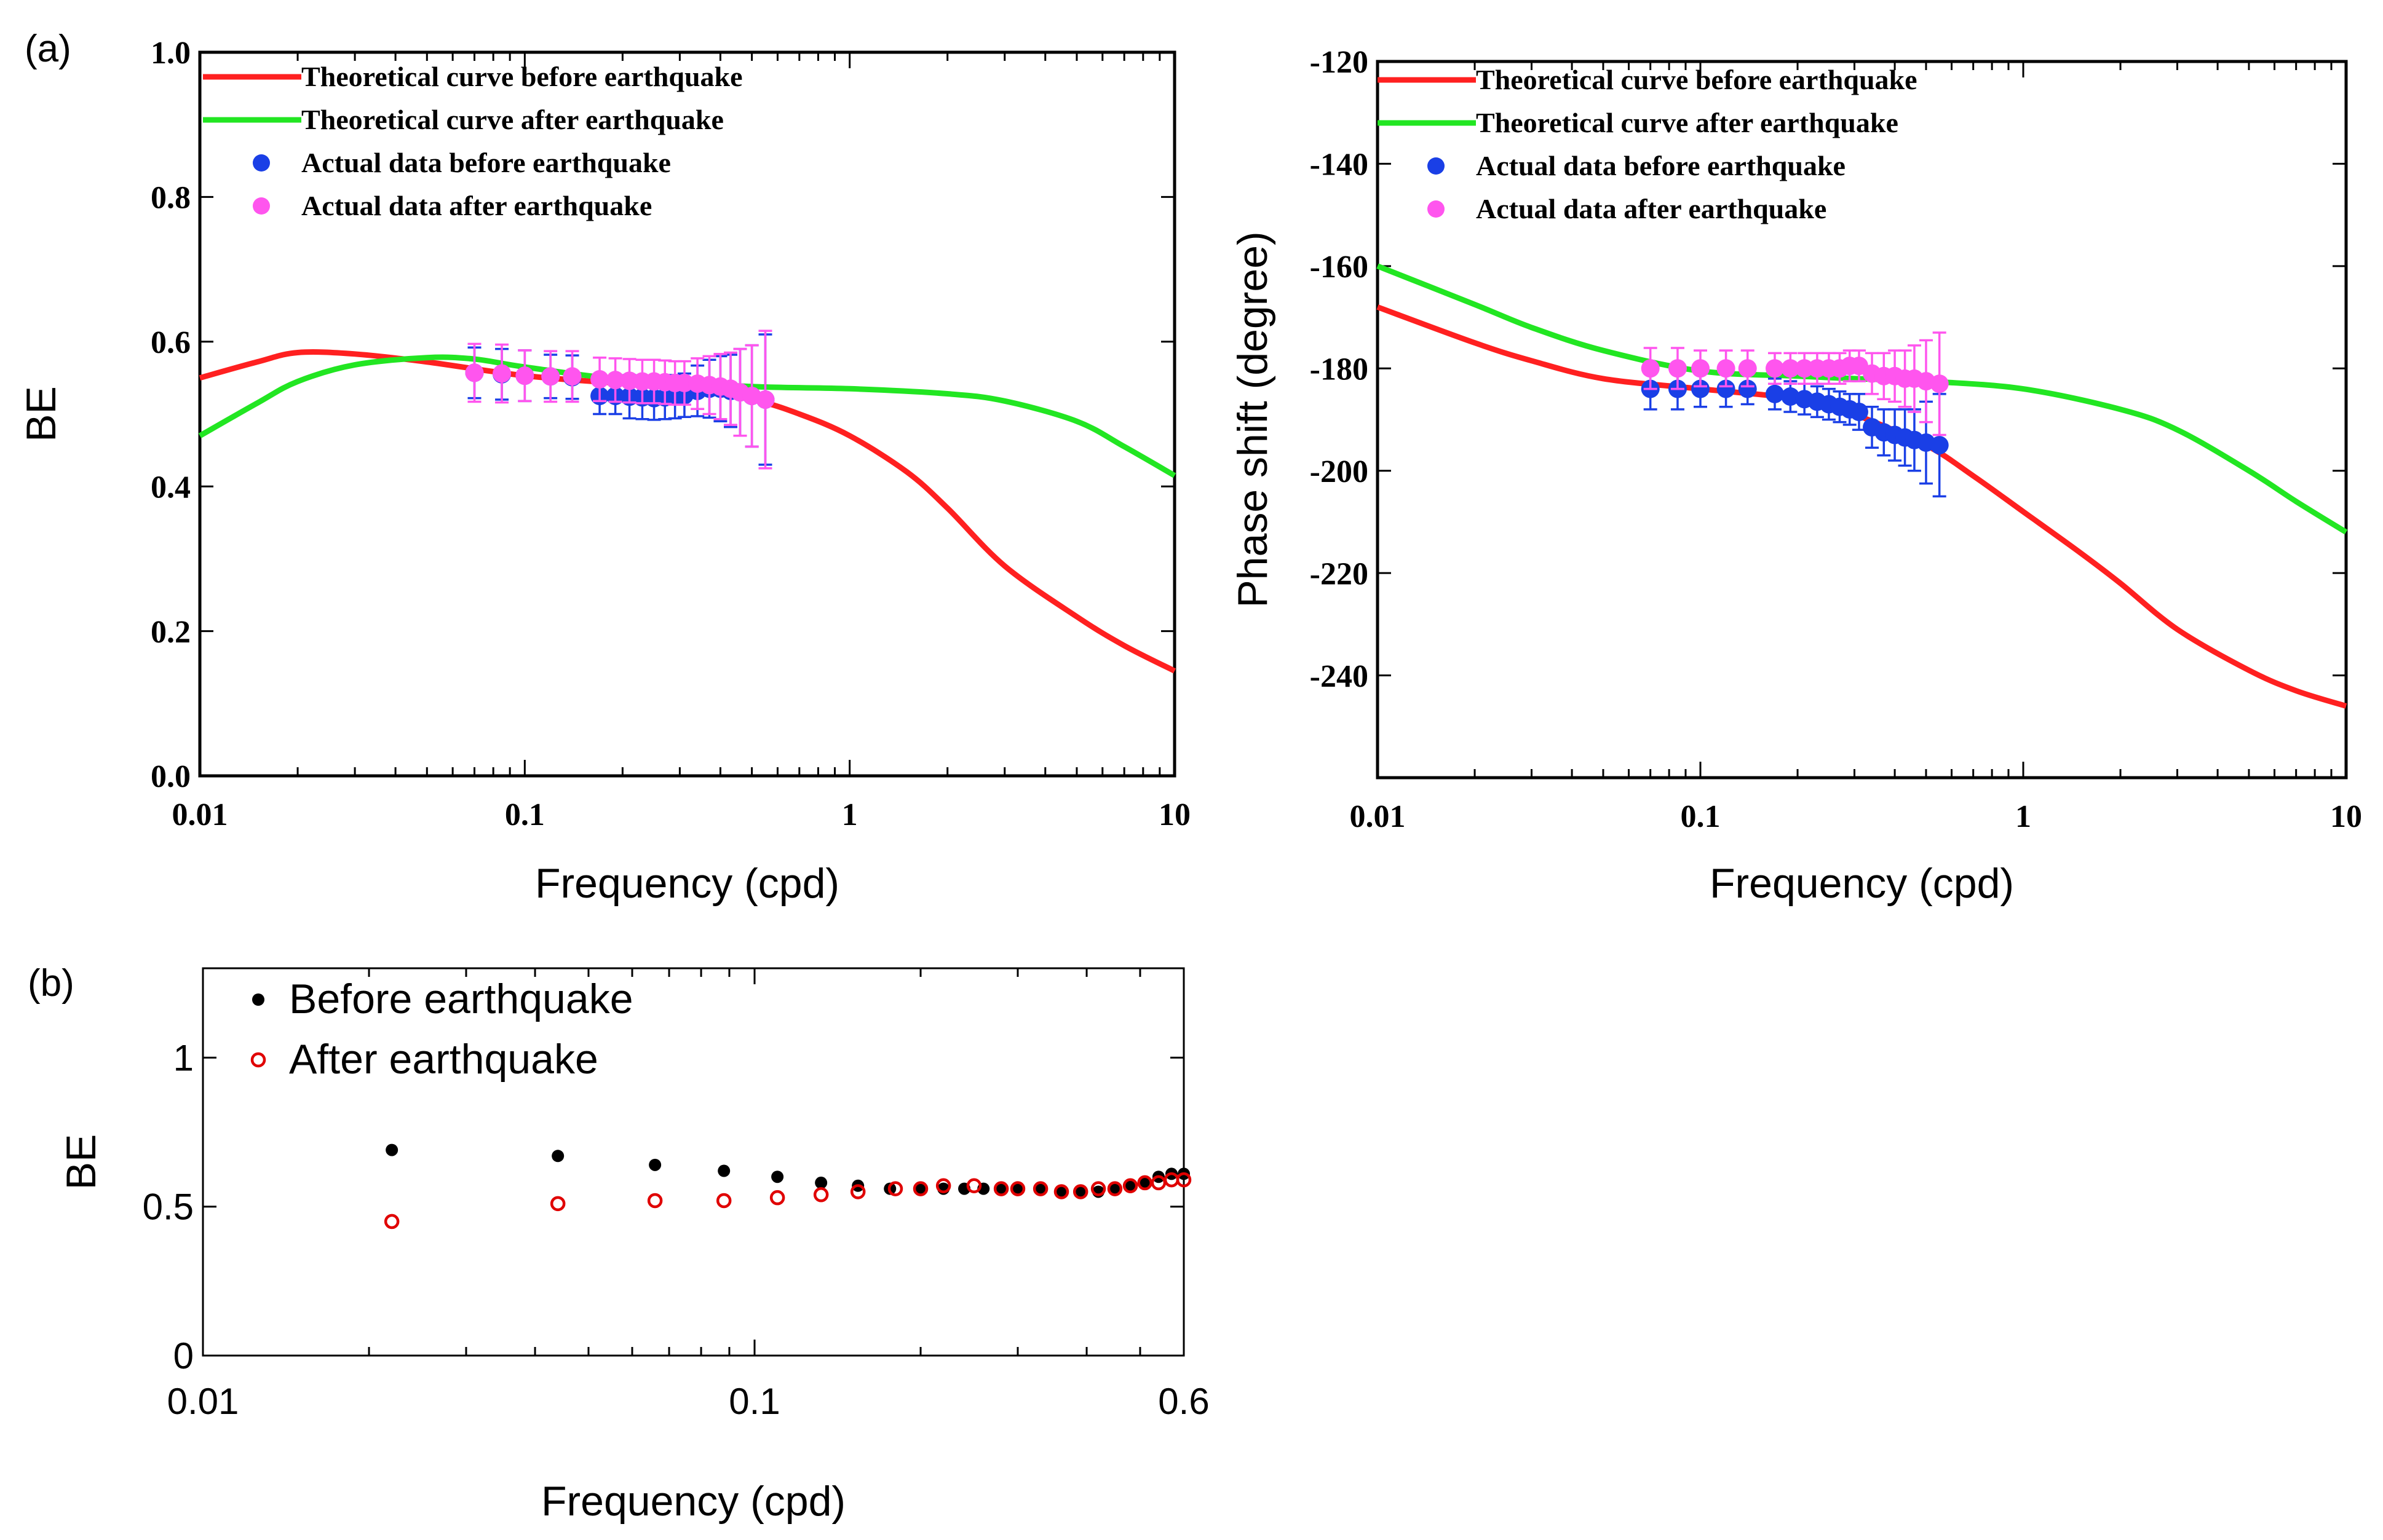 The width and height of the screenshot is (2383, 1540). I want to click on y-tick-label: 1, so click(184, 1057).